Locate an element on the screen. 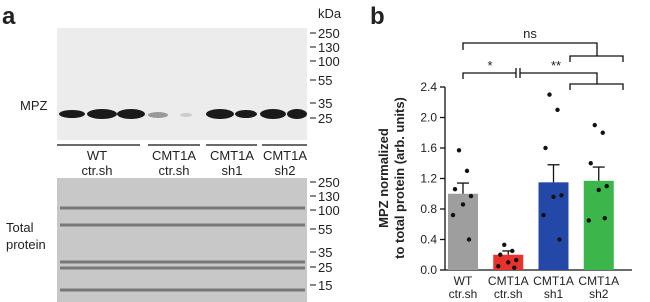 This screenshot has height=302, width=650. group-label: sh1 is located at coordinates (232, 170).